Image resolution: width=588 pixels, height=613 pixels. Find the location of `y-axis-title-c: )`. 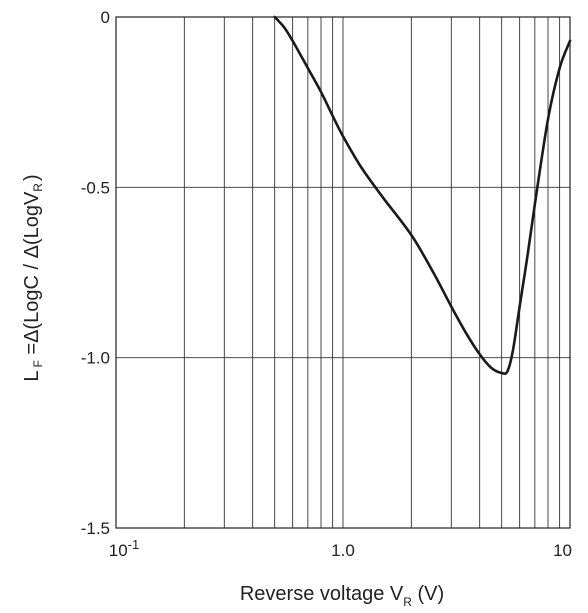

y-axis-title-c: ) is located at coordinates (32, 177).